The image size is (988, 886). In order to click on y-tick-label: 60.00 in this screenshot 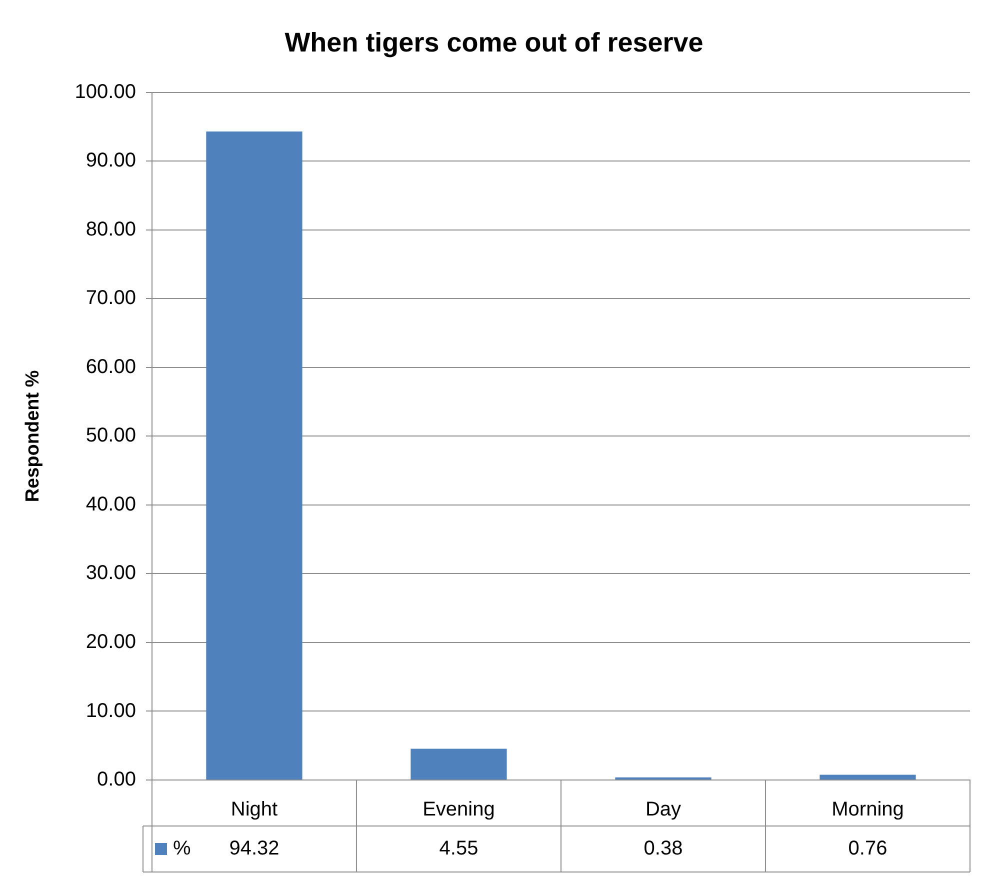, I will do `click(111, 367)`.